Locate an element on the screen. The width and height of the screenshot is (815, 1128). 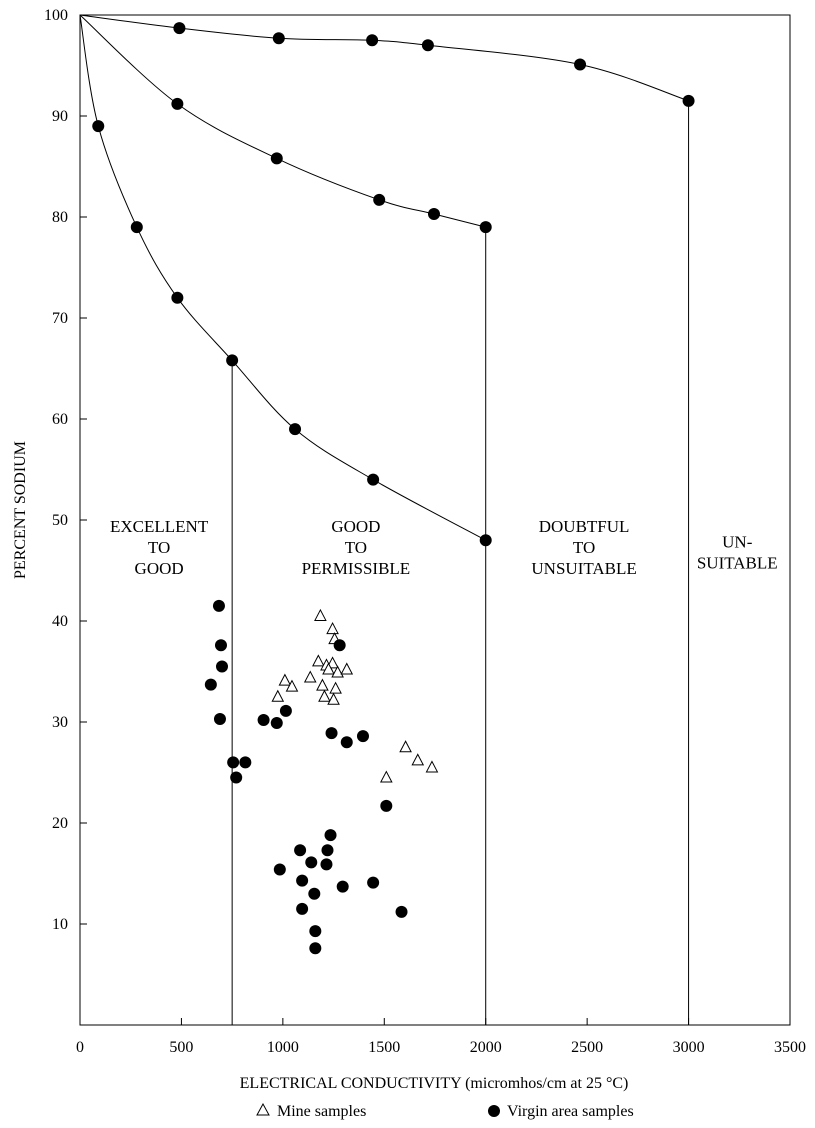
x-tick-label: 1000 is located at coordinates (283, 1047).